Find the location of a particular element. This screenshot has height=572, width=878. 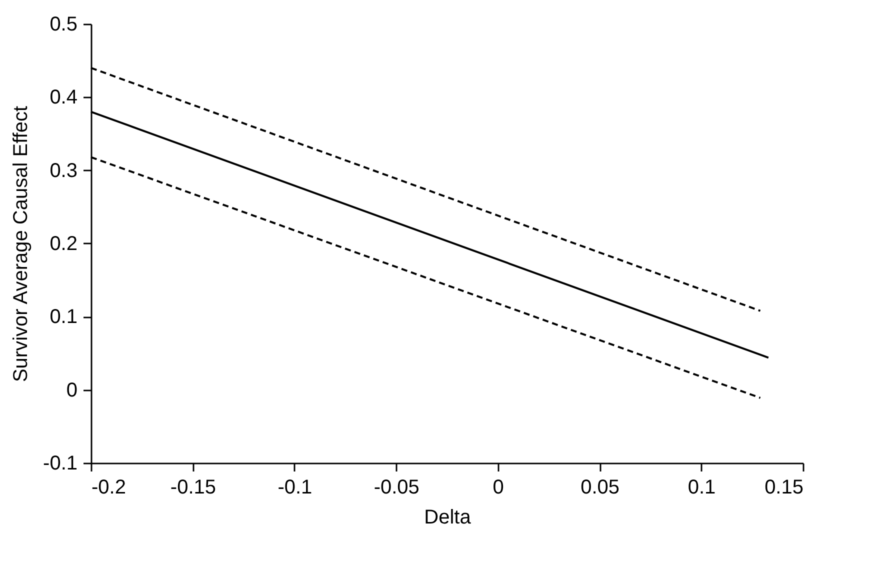

x-tick-label: 0 is located at coordinates (498, 487).